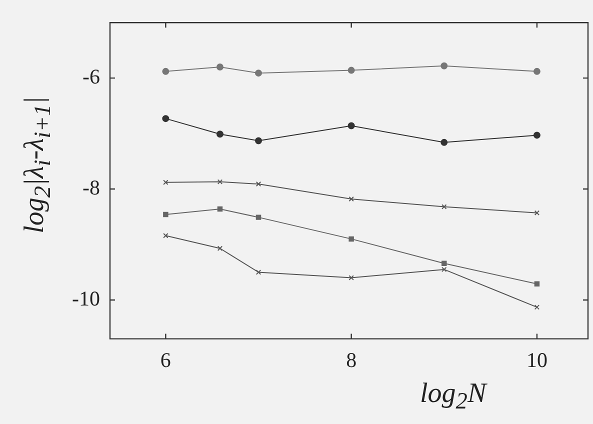 The image size is (593, 424). Describe the element at coordinates (91, 76) in the screenshot. I see `y-tick-label: -6` at that location.